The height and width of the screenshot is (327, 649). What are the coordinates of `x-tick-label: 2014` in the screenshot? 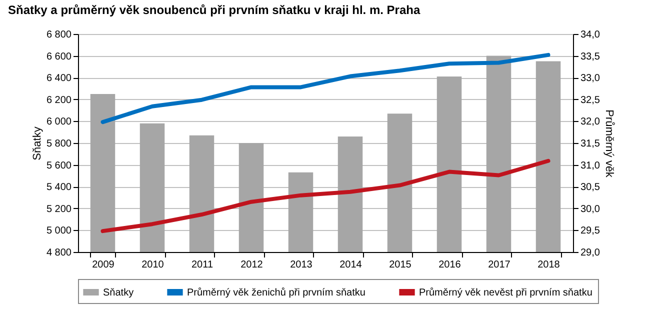 It's located at (351, 265).